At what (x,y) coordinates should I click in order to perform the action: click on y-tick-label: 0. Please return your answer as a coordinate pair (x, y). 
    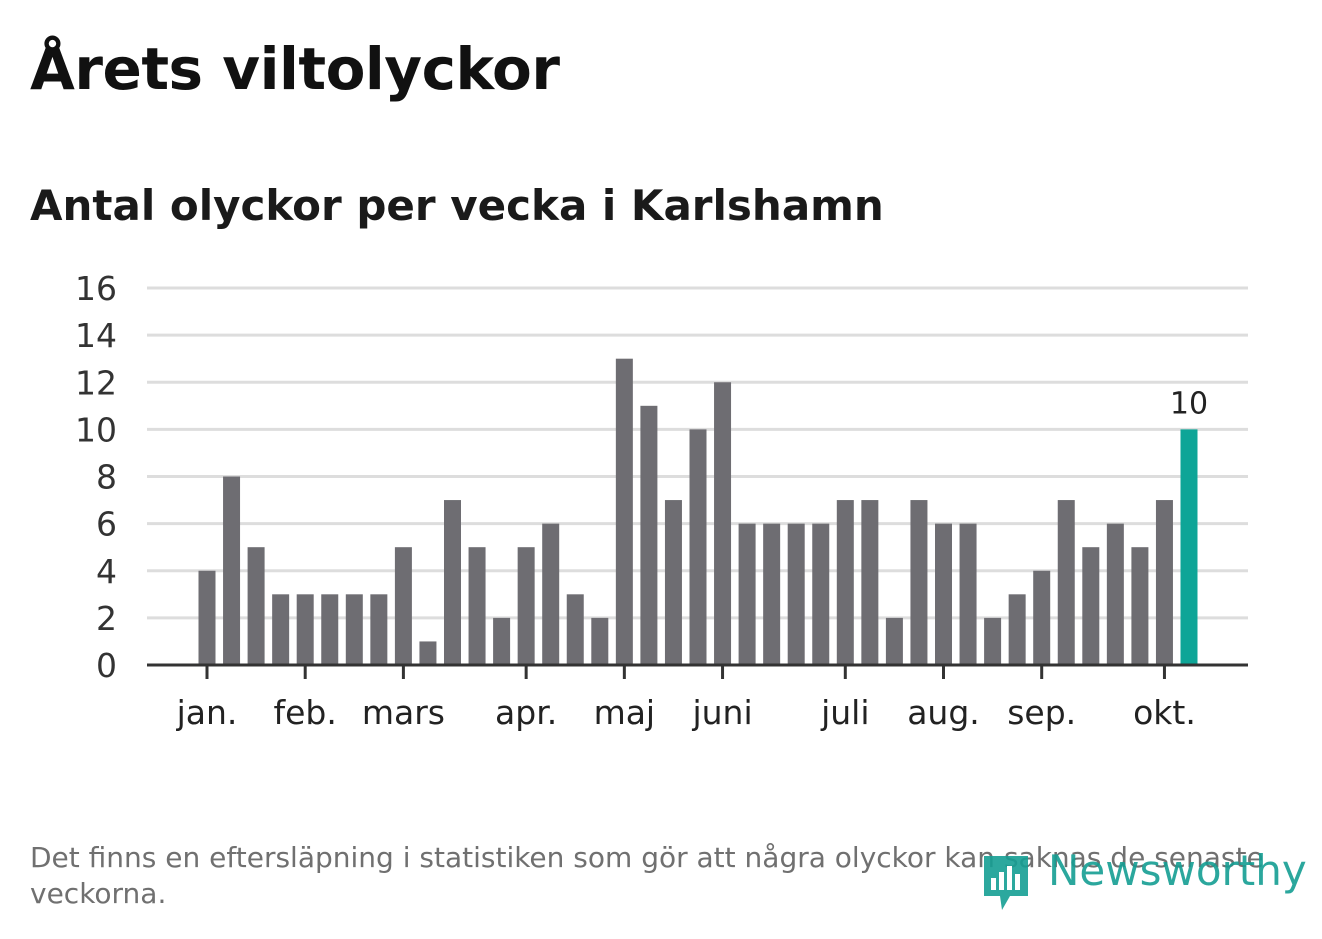
    Looking at the image, I should click on (106, 665).